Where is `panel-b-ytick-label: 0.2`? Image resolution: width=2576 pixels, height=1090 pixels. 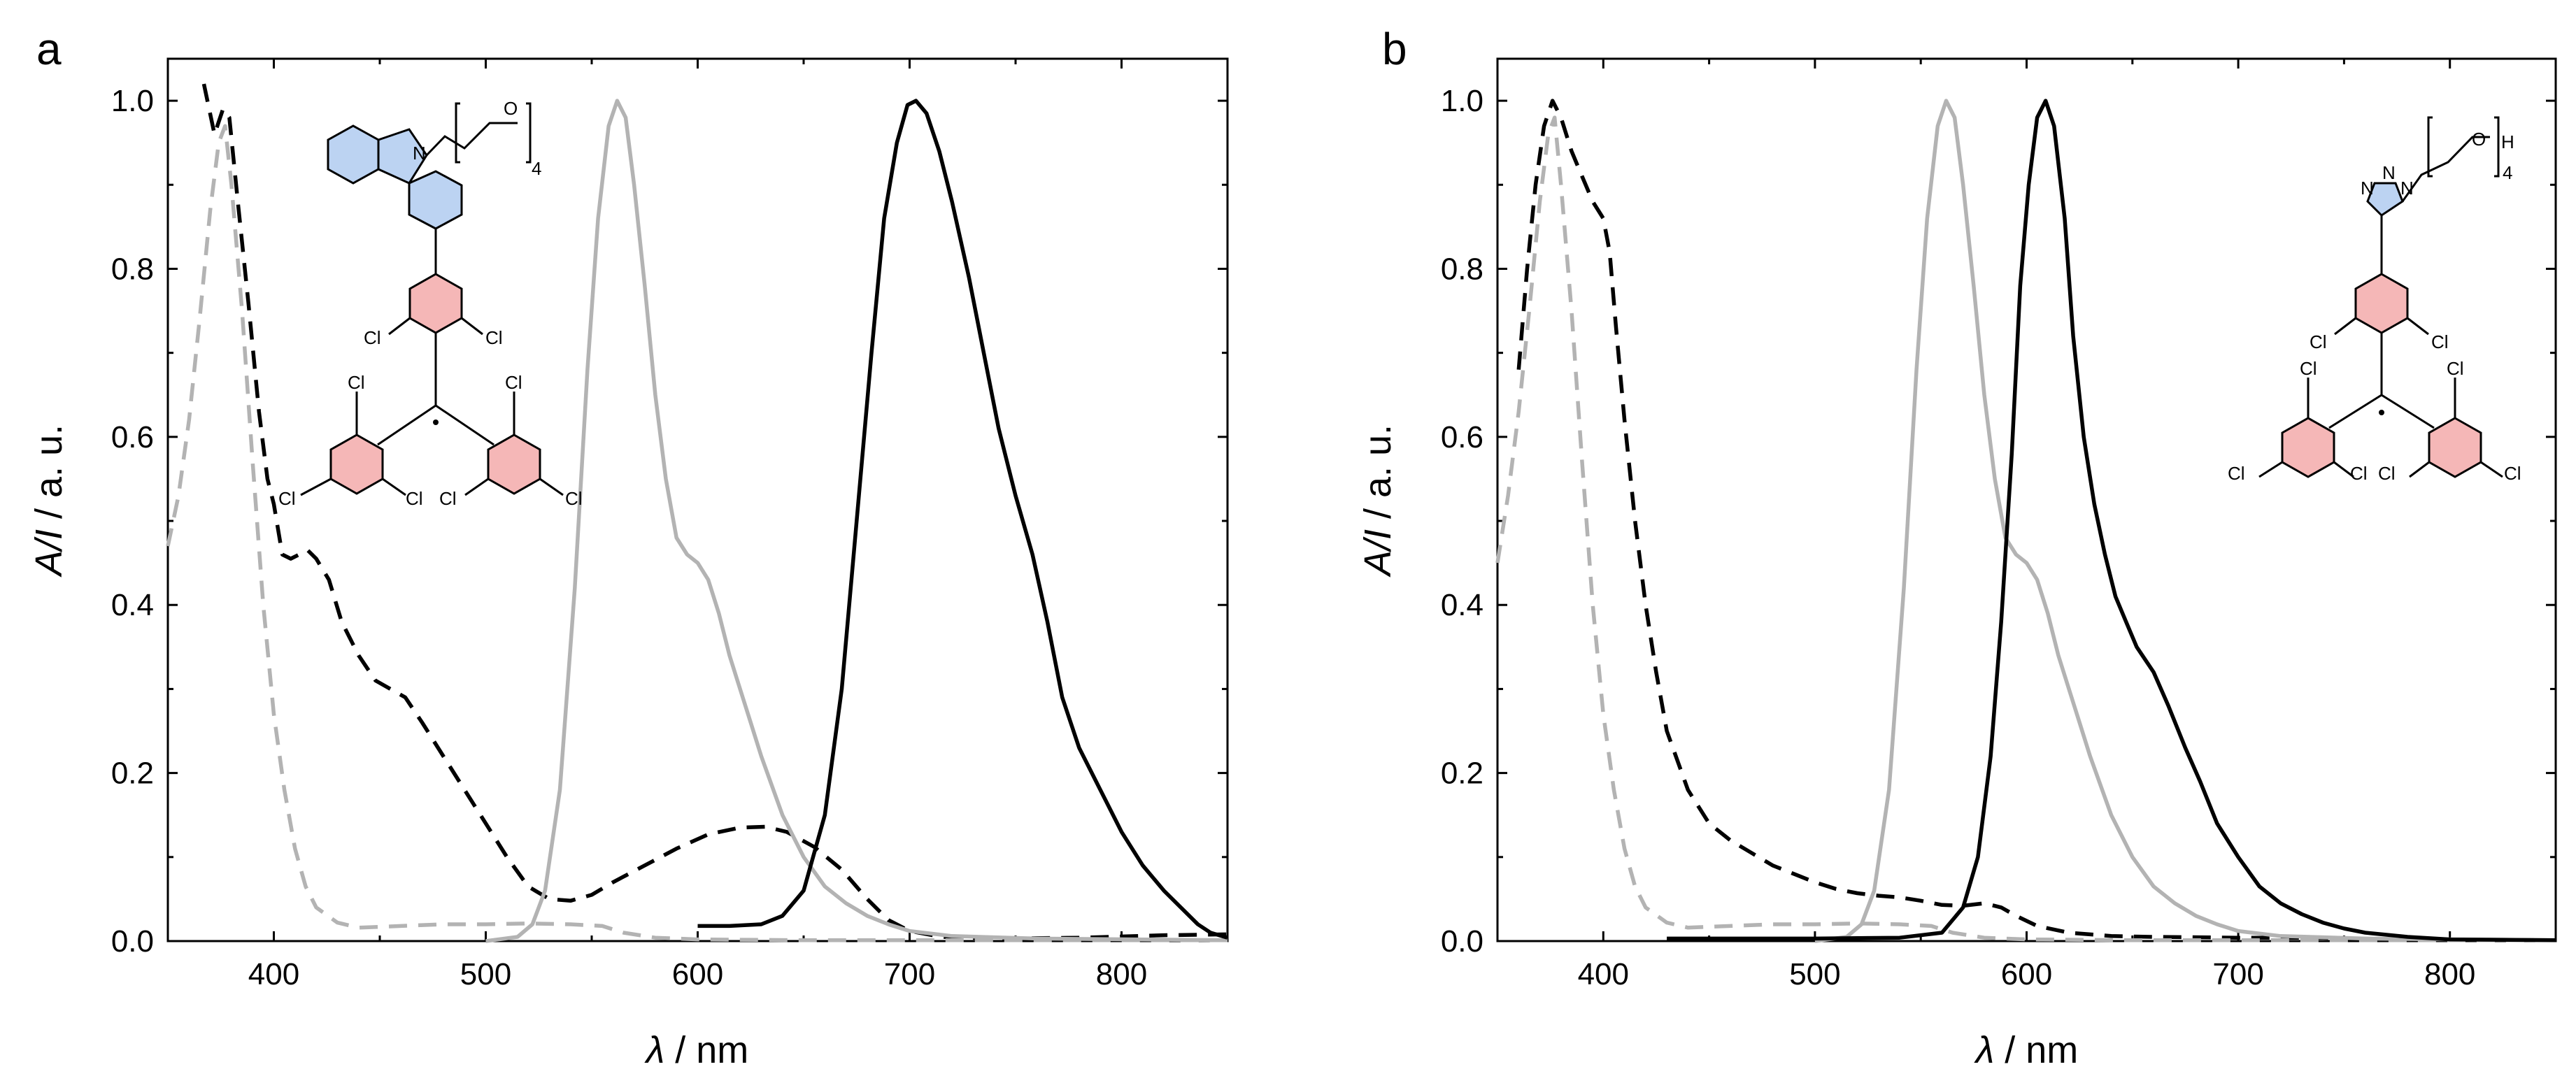 panel-b-ytick-label: 0.2 is located at coordinates (1462, 773).